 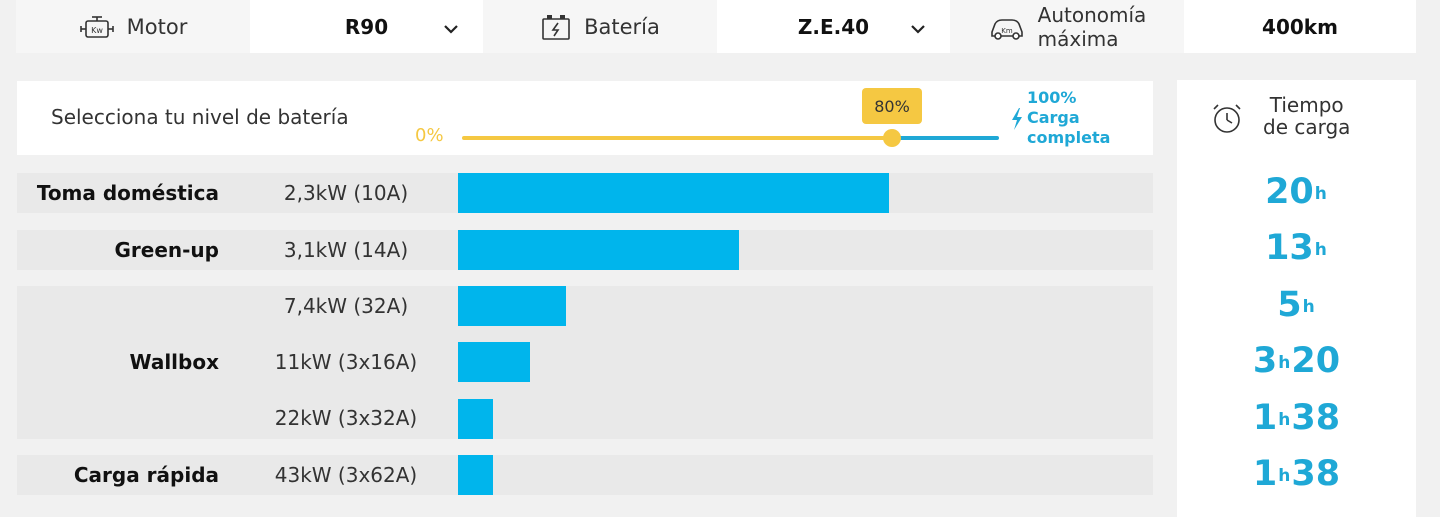 I want to click on power-label: 43kW (3x62A), so click(x=346, y=475).